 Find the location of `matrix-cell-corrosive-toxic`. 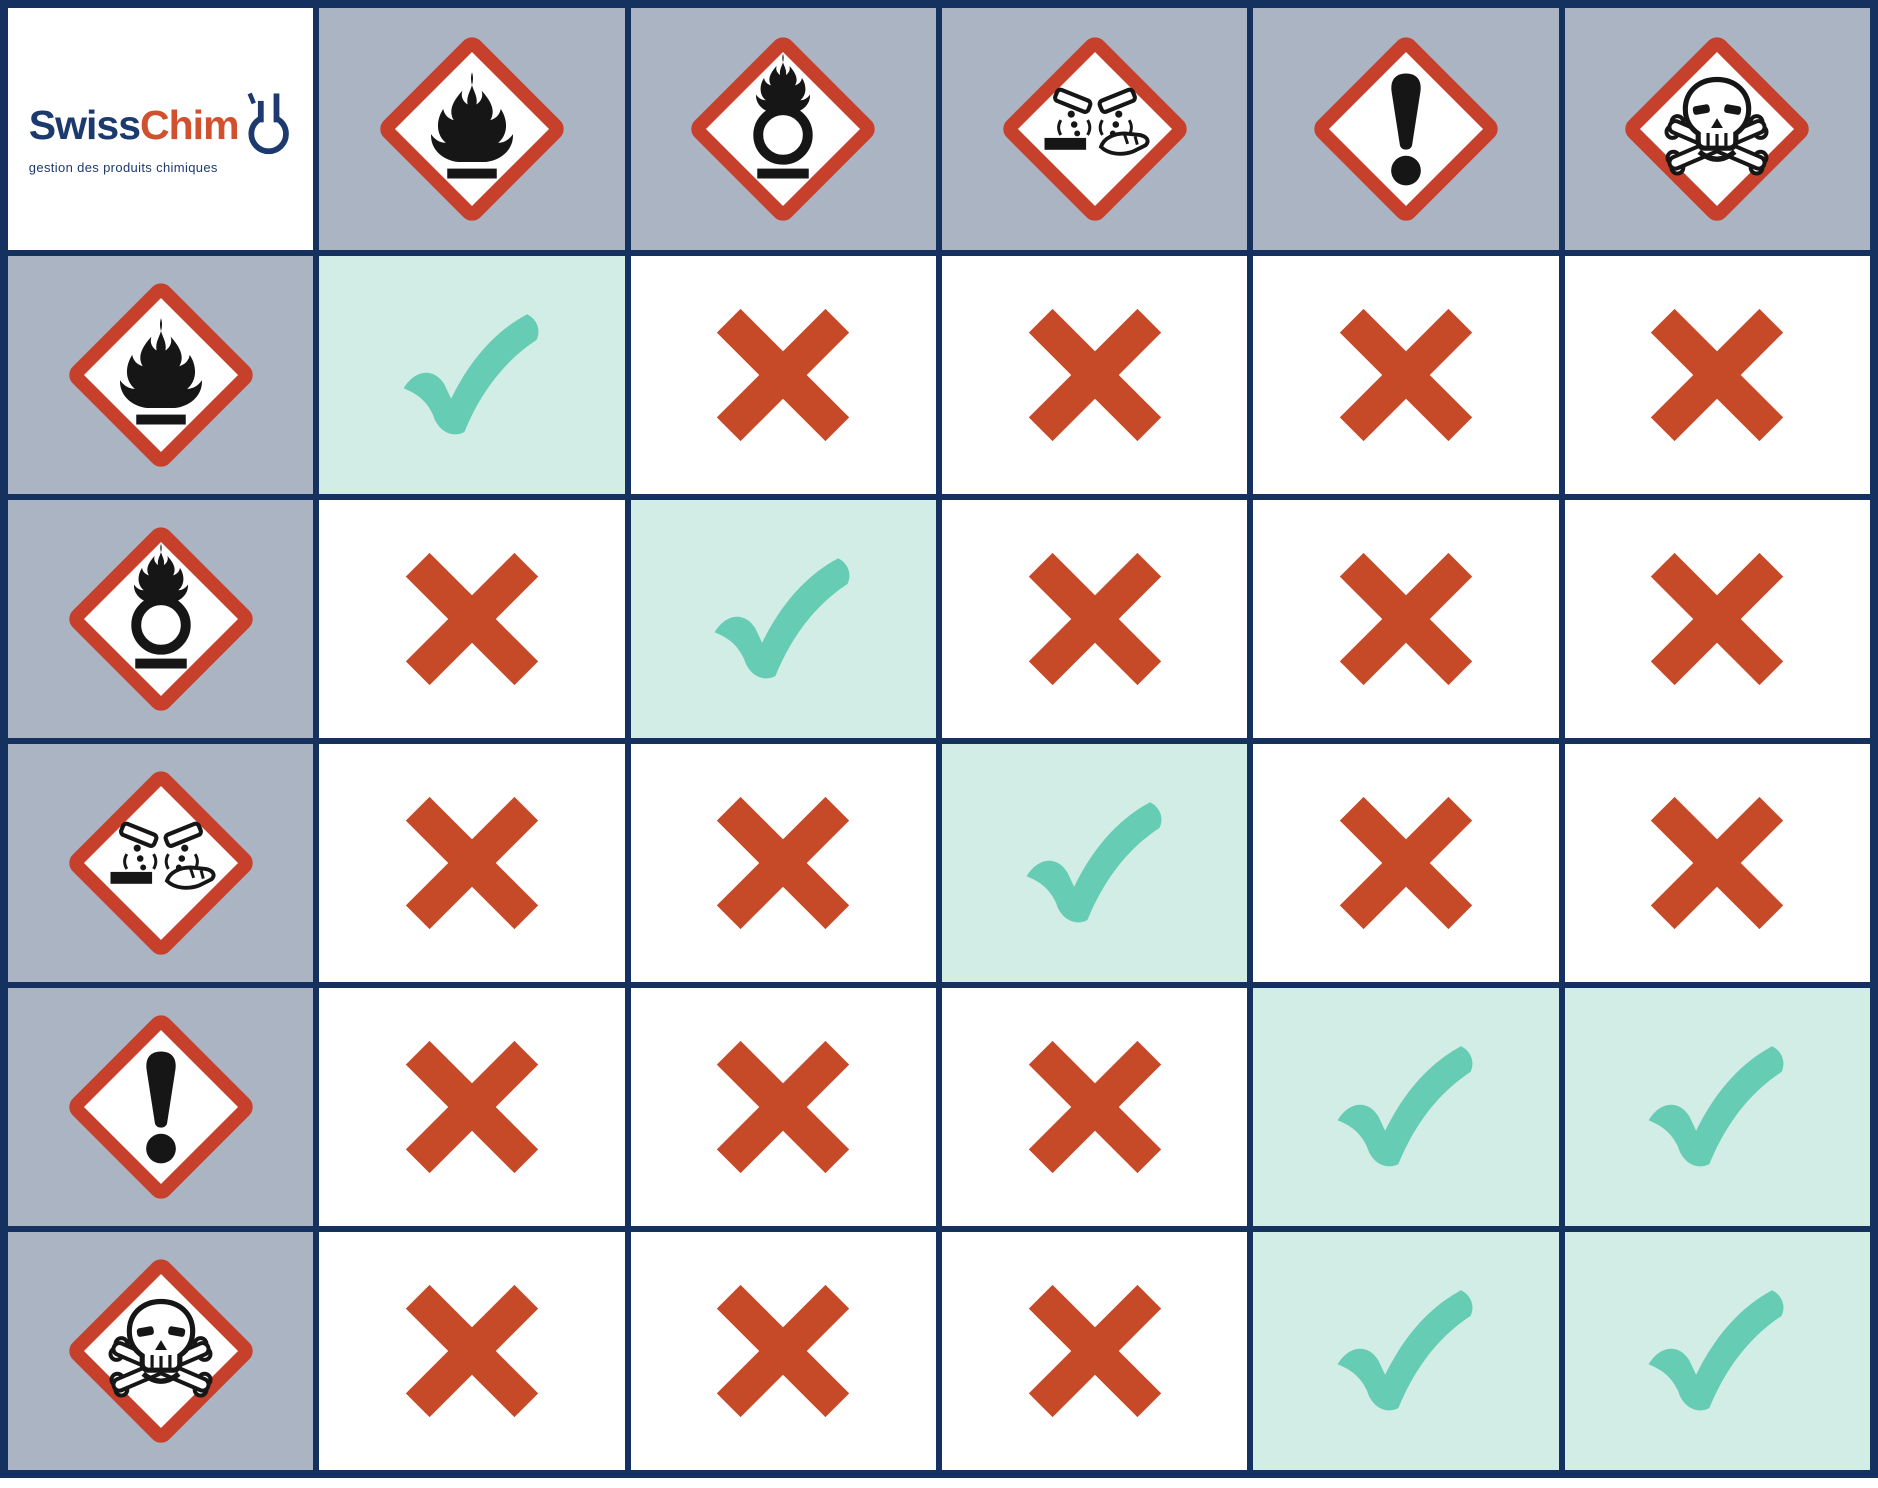

matrix-cell-corrosive-toxic is located at coordinates (1717, 863).